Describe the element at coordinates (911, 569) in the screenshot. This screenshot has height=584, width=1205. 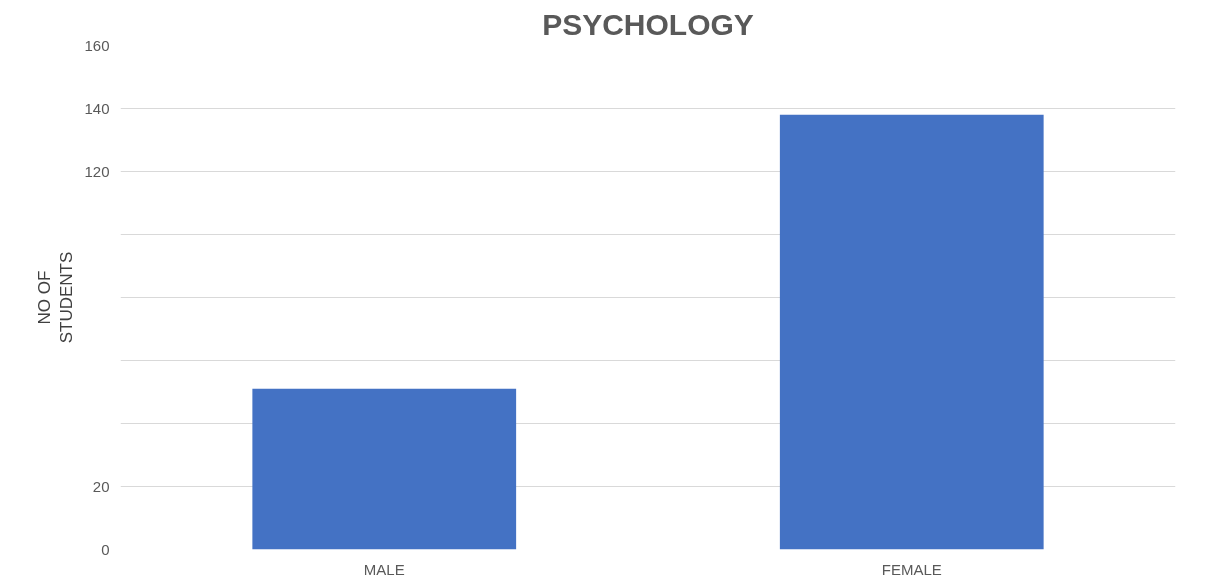
I see `x-tick-label: FEMALE` at that location.